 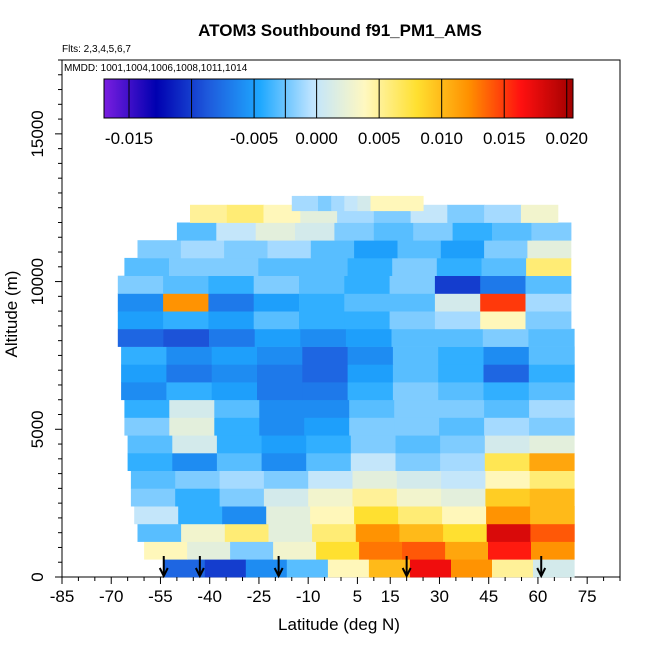 I want to click on x-axis-label: Latitude (deg N), so click(x=339, y=624).